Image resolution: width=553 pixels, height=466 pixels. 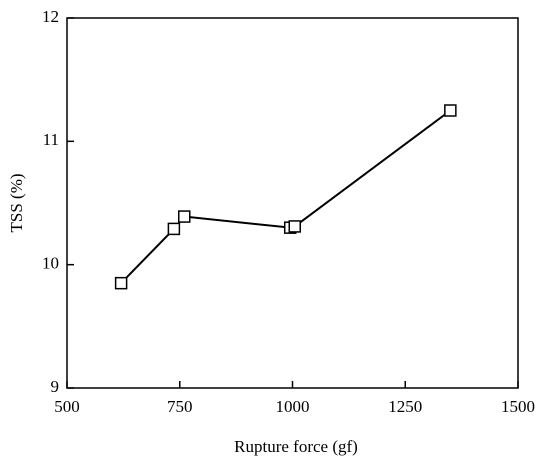 I want to click on x-tick-label: 1500, so click(x=518, y=406).